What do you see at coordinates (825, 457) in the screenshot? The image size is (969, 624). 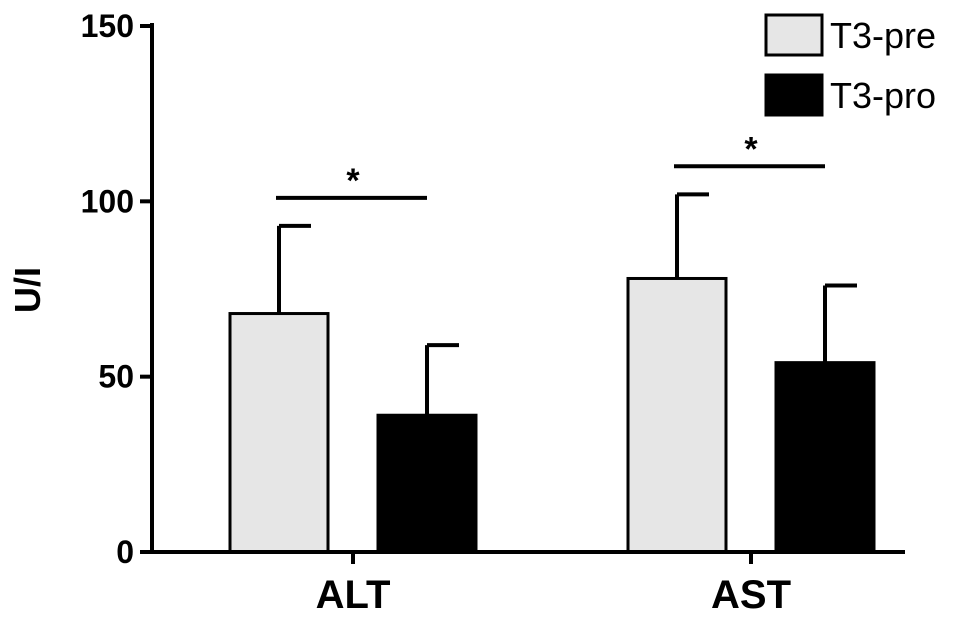 I see `bar-t3-pro-ast` at bounding box center [825, 457].